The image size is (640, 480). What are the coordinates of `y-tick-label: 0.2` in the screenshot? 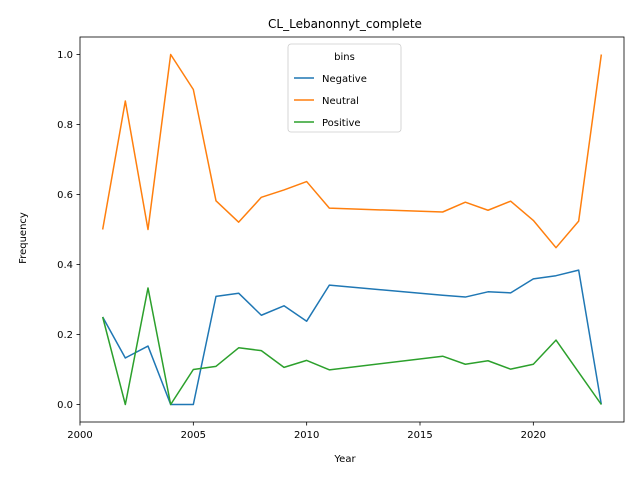 It's located at (65, 335).